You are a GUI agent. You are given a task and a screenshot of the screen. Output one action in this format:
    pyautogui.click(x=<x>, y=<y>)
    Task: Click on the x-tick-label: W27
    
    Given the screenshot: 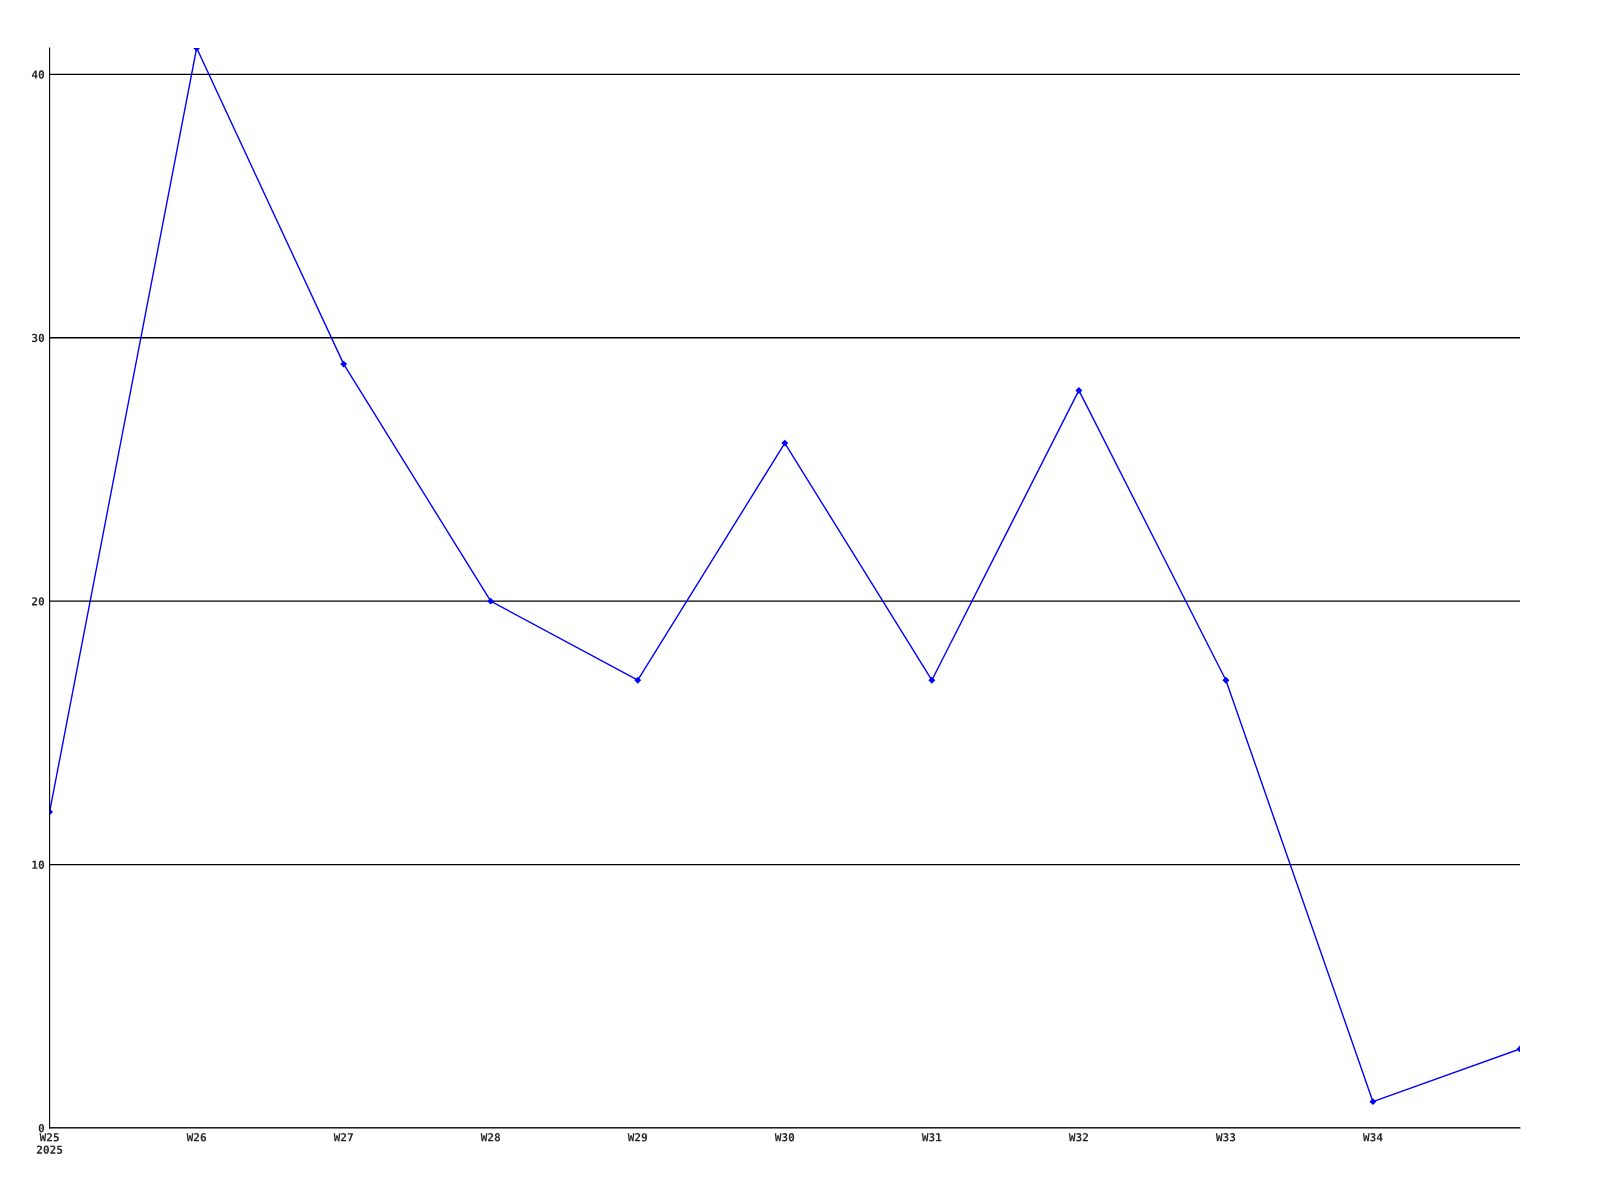 What is the action you would take?
    pyautogui.click(x=343, y=1137)
    